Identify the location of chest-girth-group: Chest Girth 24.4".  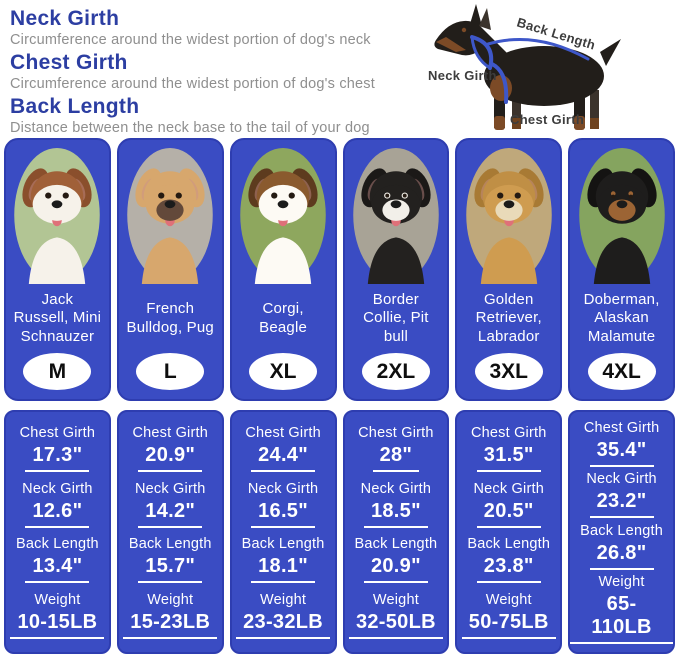
(283, 448).